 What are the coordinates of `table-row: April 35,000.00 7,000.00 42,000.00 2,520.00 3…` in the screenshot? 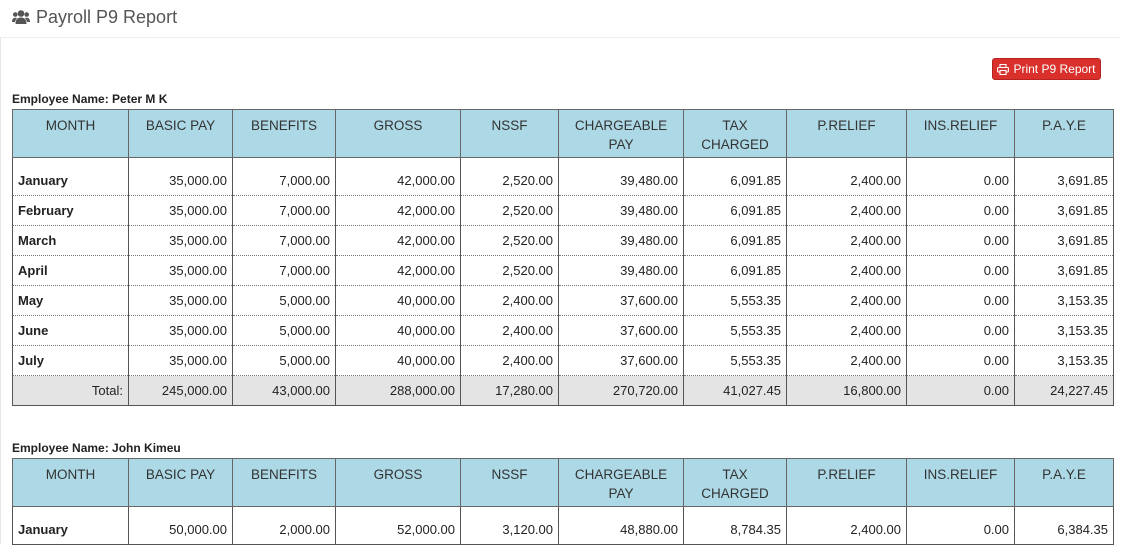 It's located at (563, 270).